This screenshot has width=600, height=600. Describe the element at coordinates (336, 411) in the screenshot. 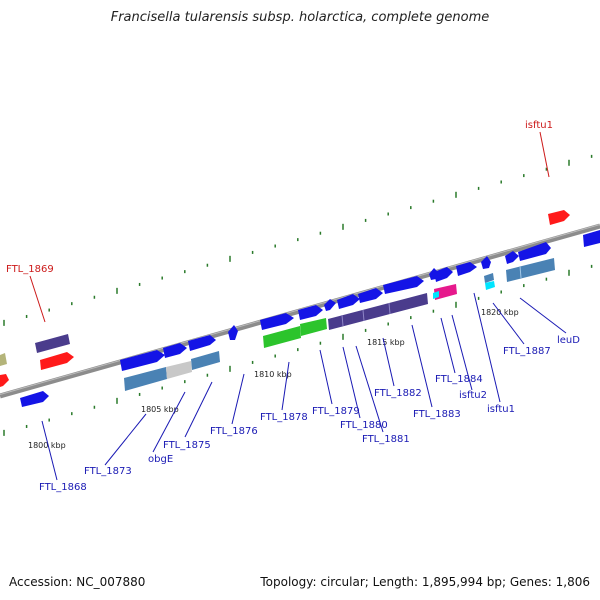

I see `label-ftl-1879: FTL_1879` at that location.